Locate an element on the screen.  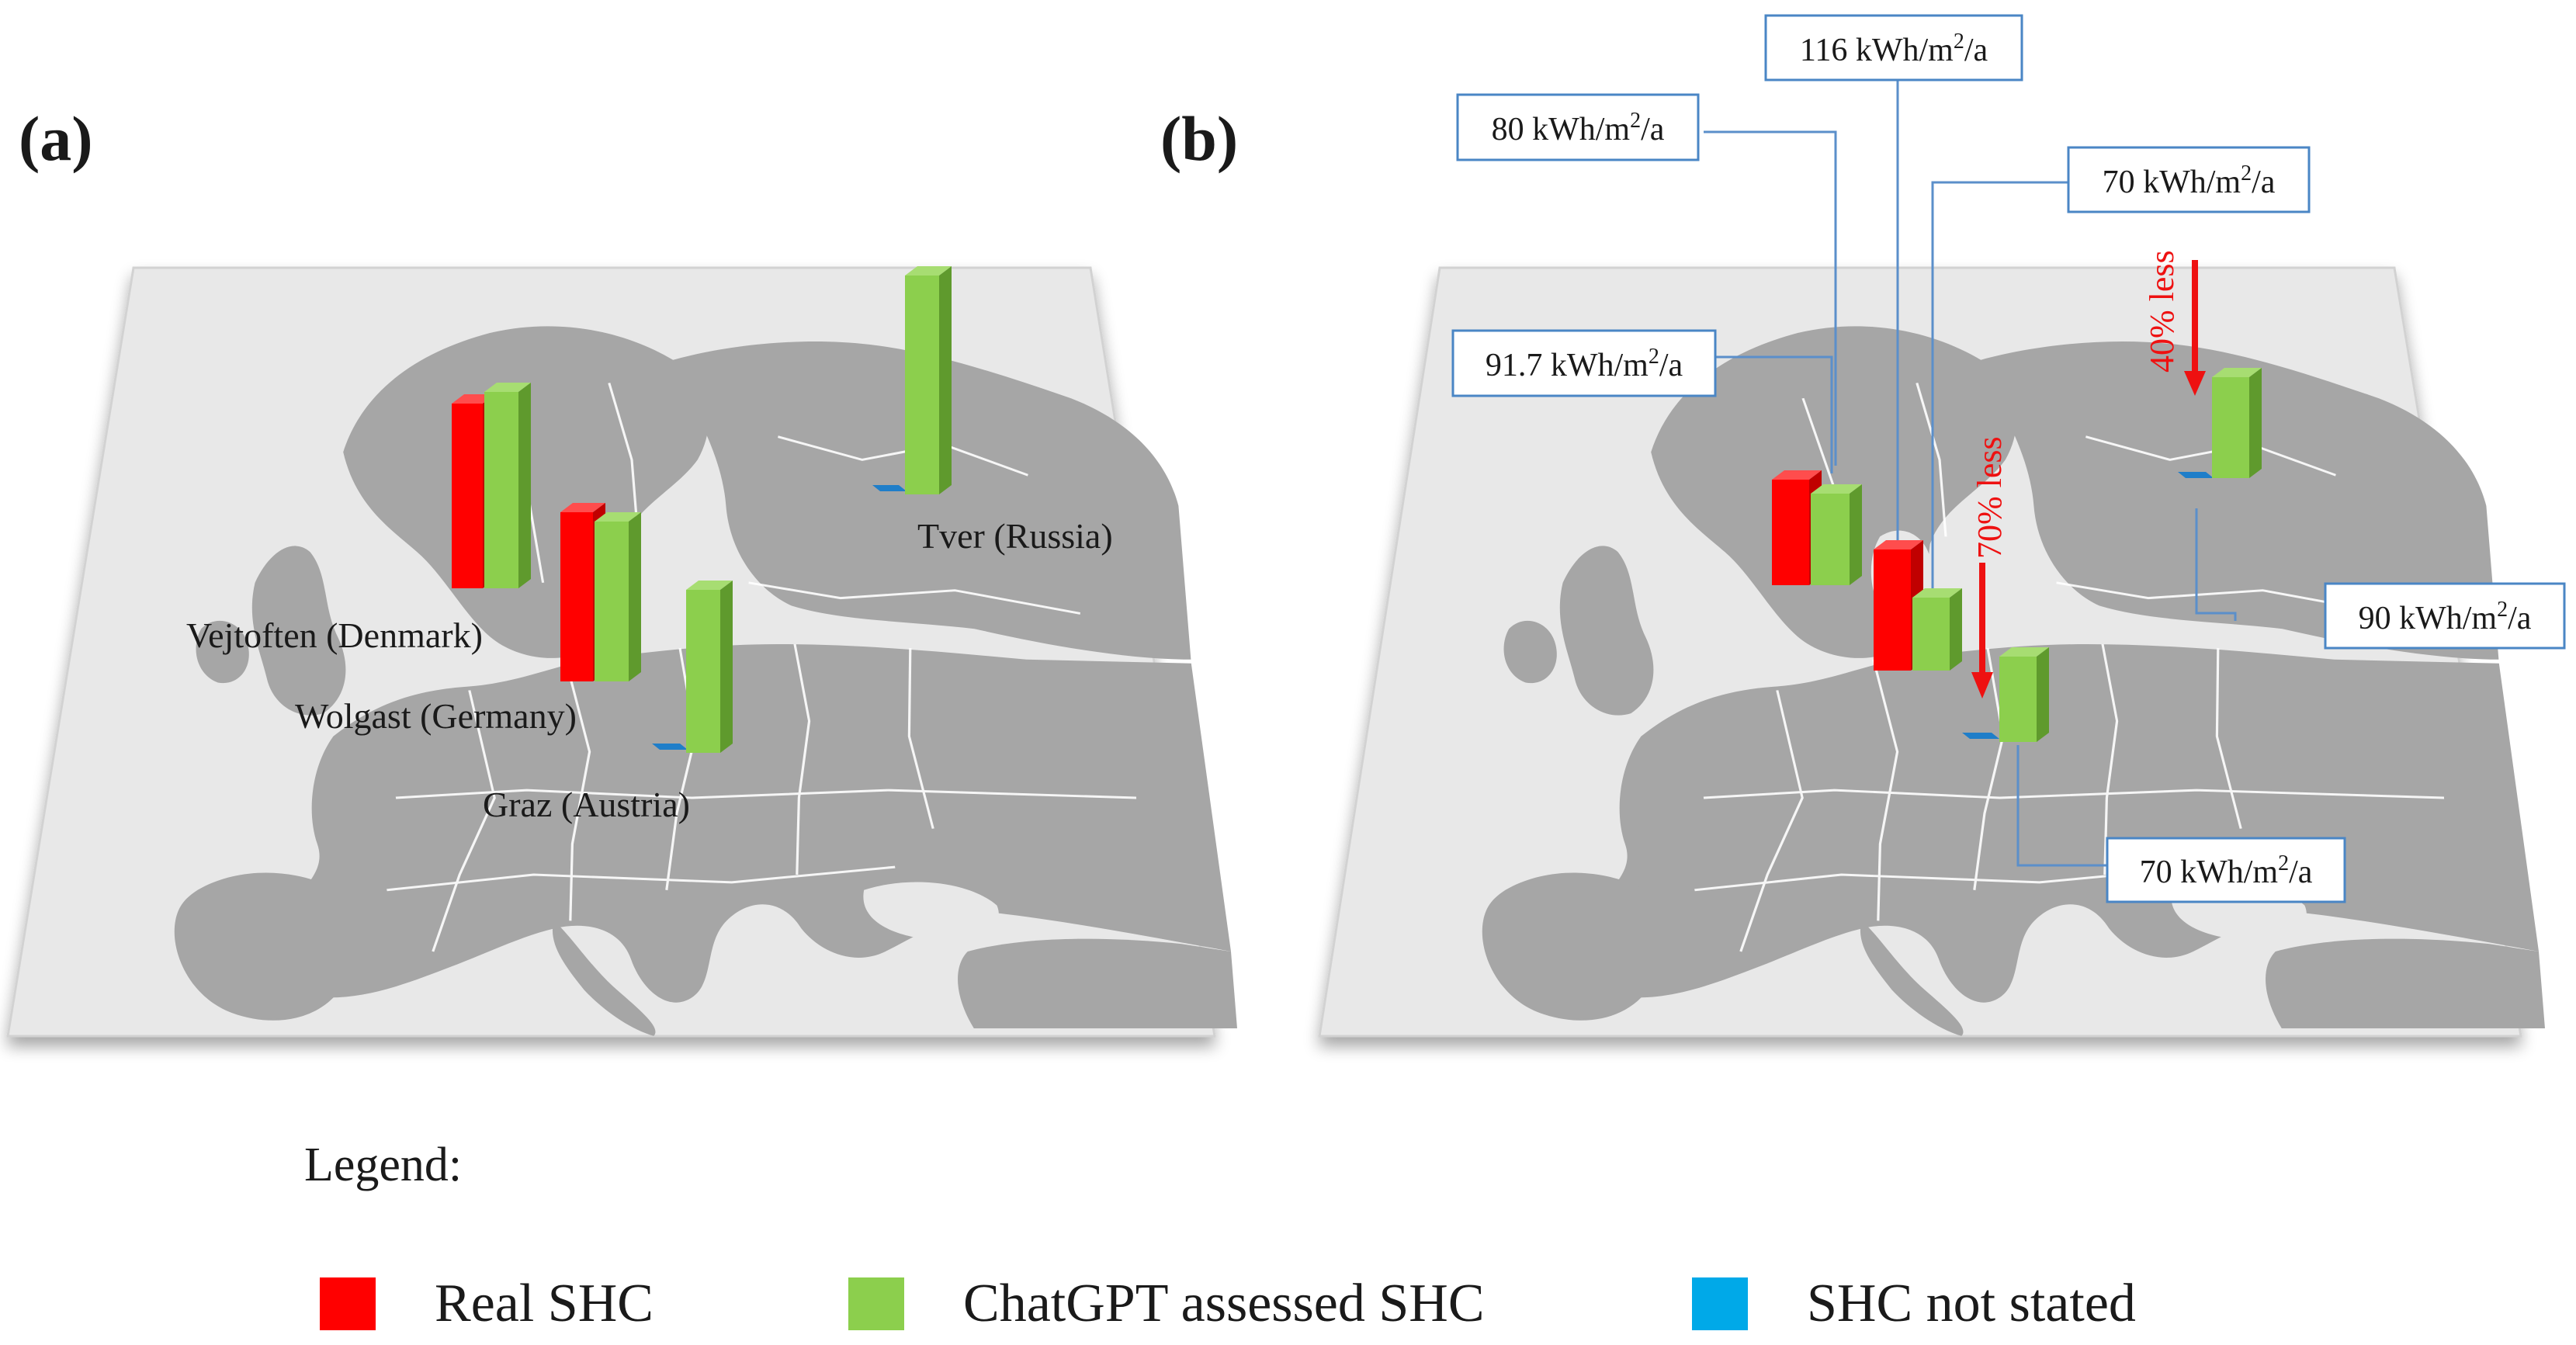
callout-leader-lines is located at coordinates (1970, 472).